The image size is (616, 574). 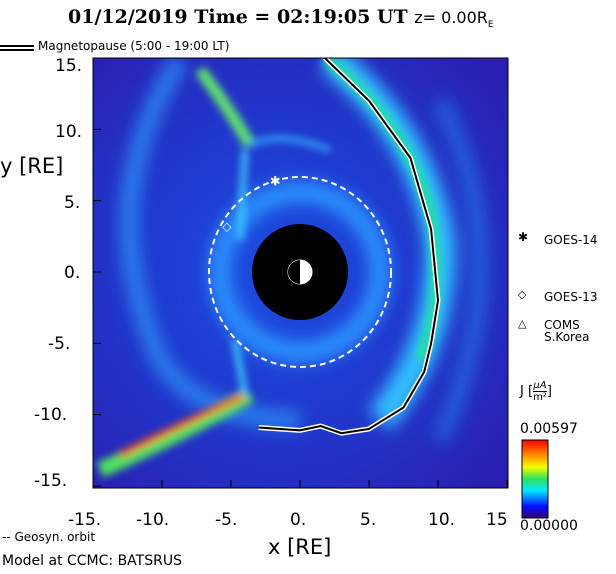 I want to click on colorbar-label: J, so click(x=522, y=391).